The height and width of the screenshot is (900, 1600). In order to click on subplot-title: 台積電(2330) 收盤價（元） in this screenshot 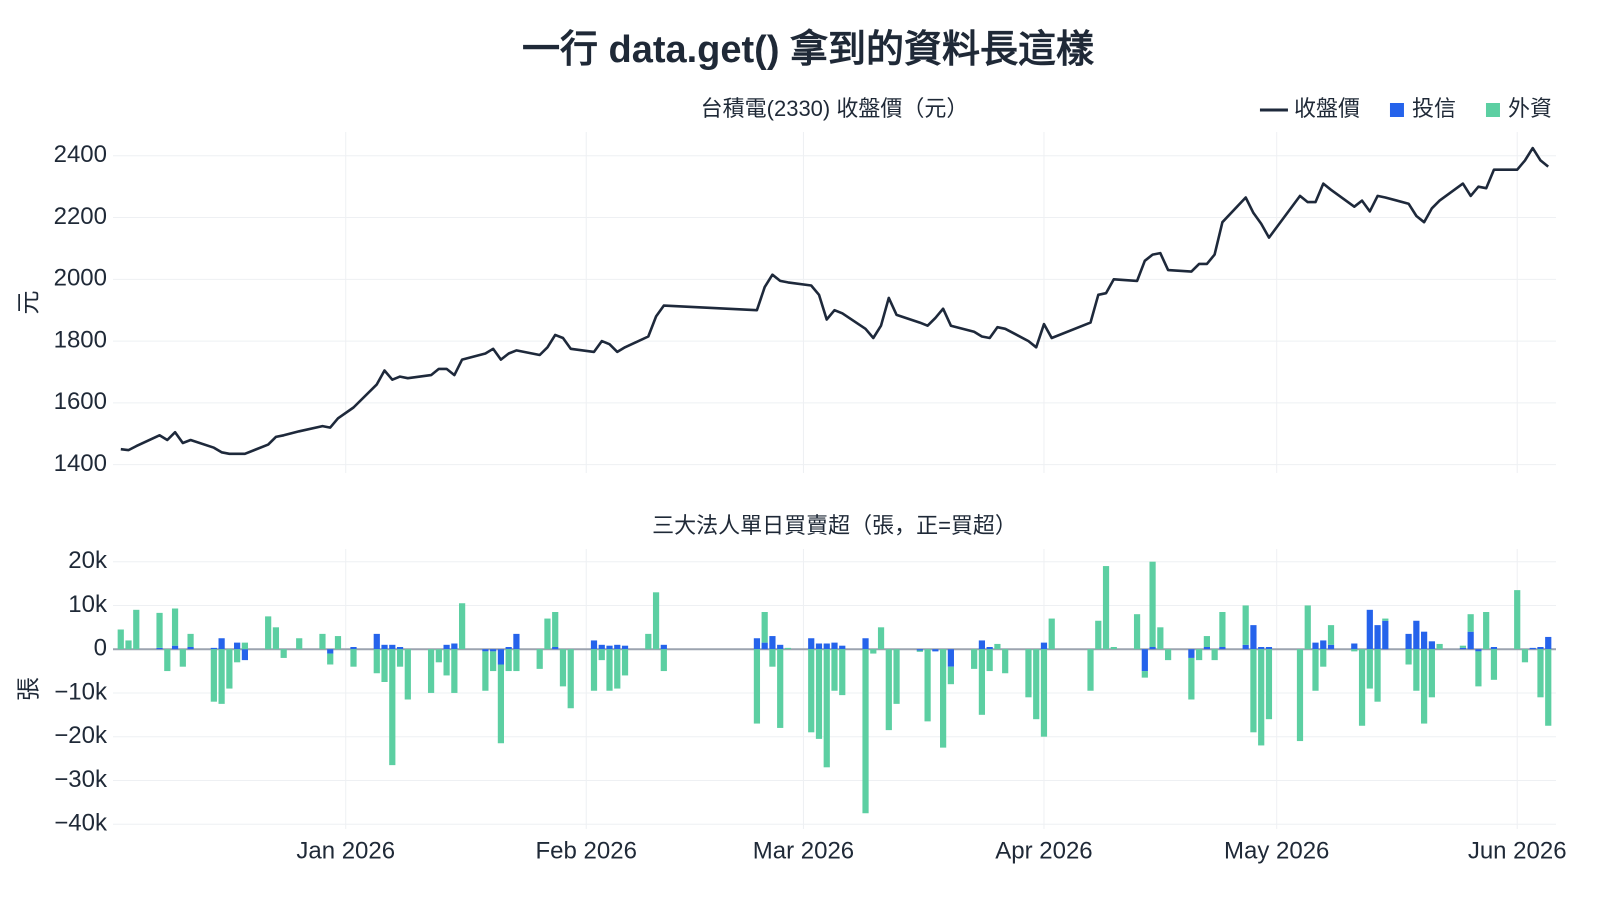, I will do `click(835, 108)`.